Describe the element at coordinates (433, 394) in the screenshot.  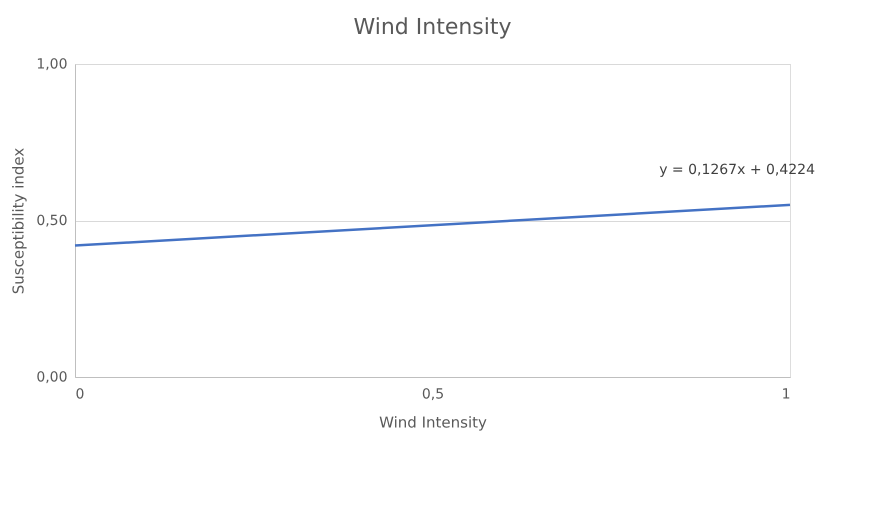
I see `x-tick-label: 0,5` at that location.